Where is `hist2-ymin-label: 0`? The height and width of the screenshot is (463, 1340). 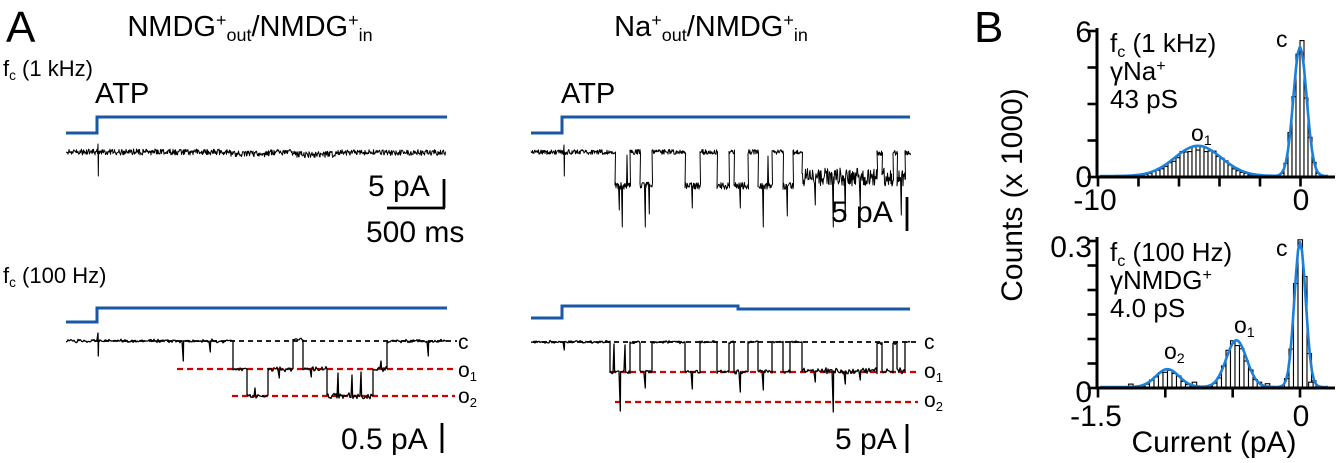
hist2-ymin-label: 0 is located at coordinates (1083, 392).